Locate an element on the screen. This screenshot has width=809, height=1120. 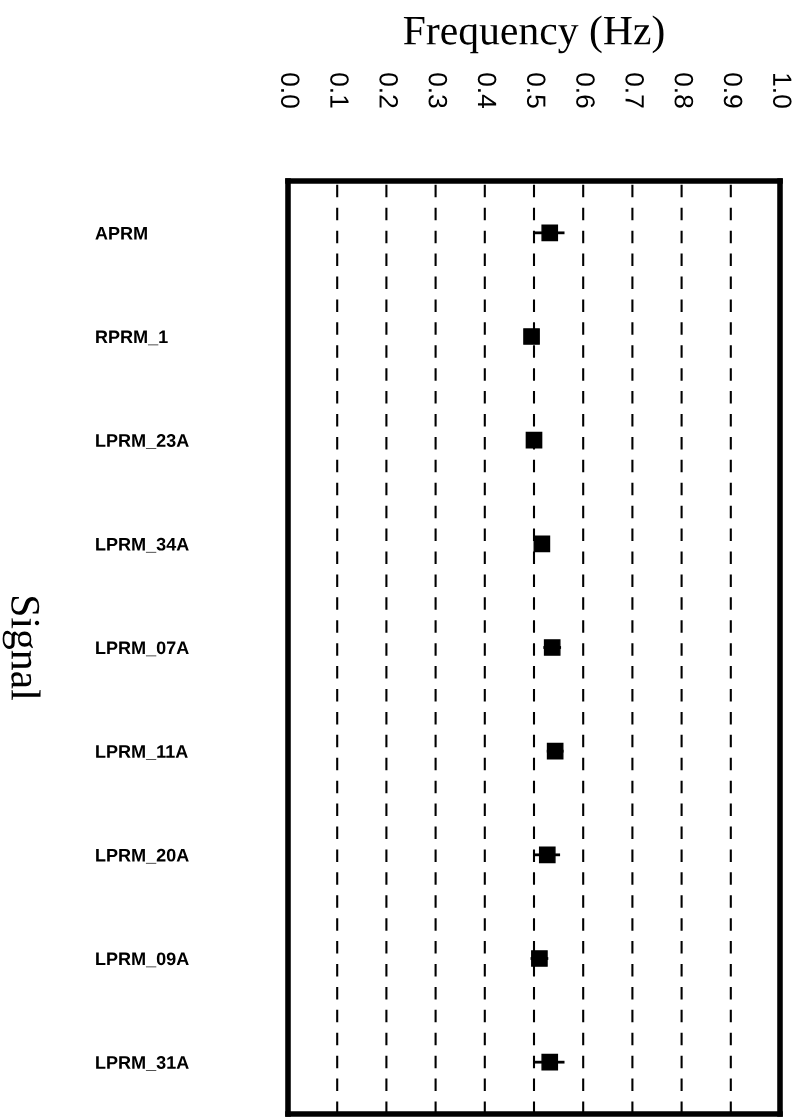
x-tick-label: 0.1 is located at coordinates (339, 90).